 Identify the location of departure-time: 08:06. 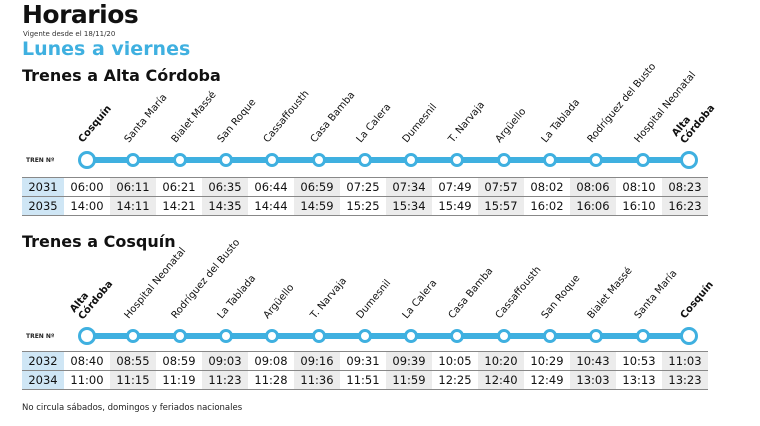
(593, 187).